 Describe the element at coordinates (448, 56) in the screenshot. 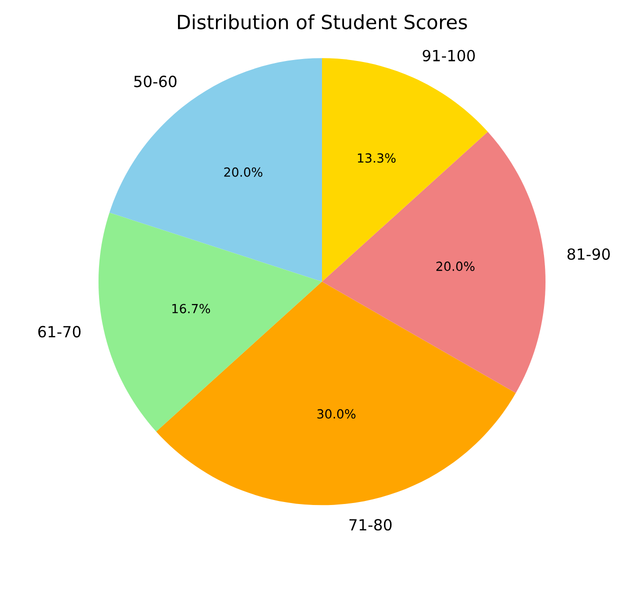

I see `slice-label: 91-100` at that location.